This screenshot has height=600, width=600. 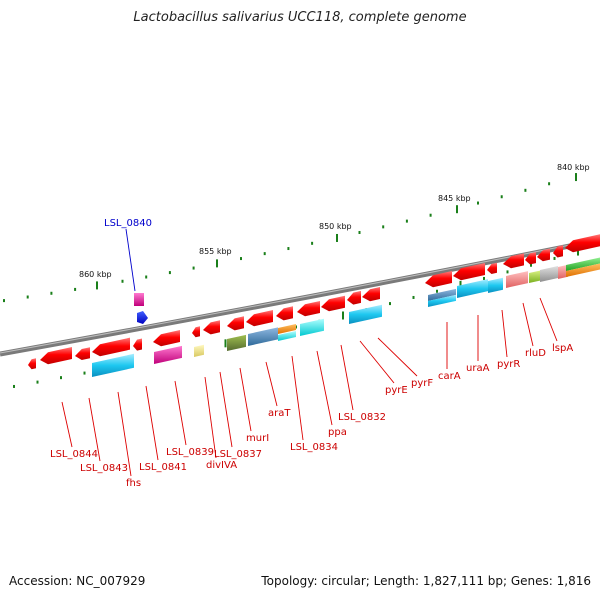 I want to click on gene-box-lspA-b, so click(x=563, y=271).